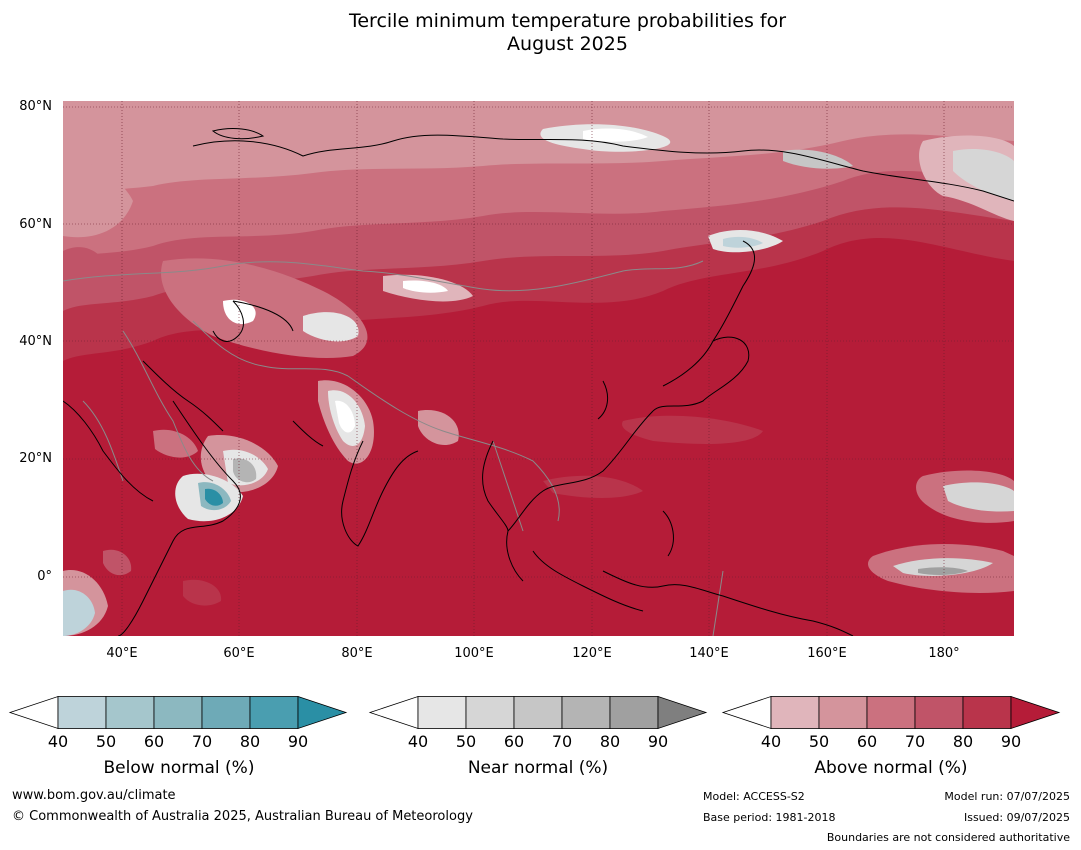 Image resolution: width=1081 pixels, height=850 pixels. Describe the element at coordinates (418, 741) in the screenshot. I see `near-tick-40: 40` at that location.